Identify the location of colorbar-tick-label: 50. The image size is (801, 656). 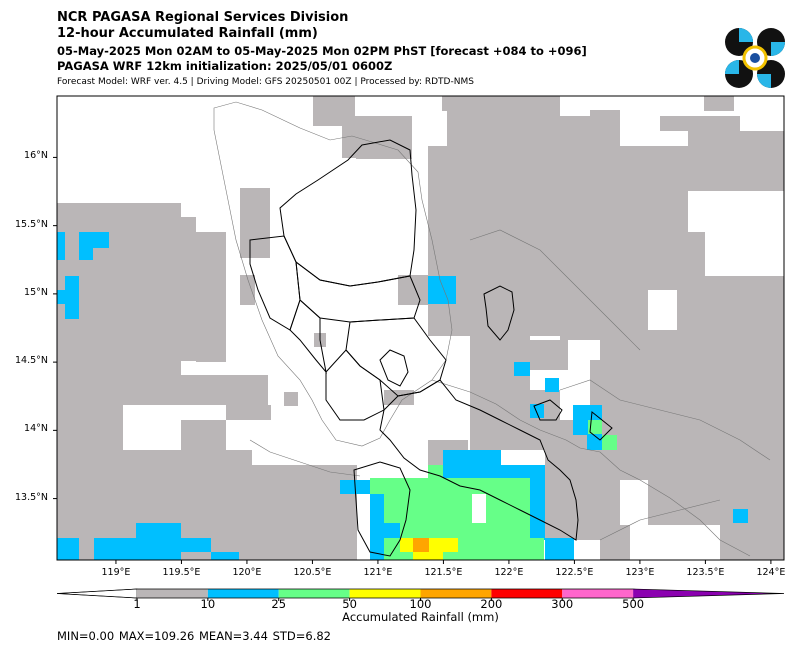
(349, 604).